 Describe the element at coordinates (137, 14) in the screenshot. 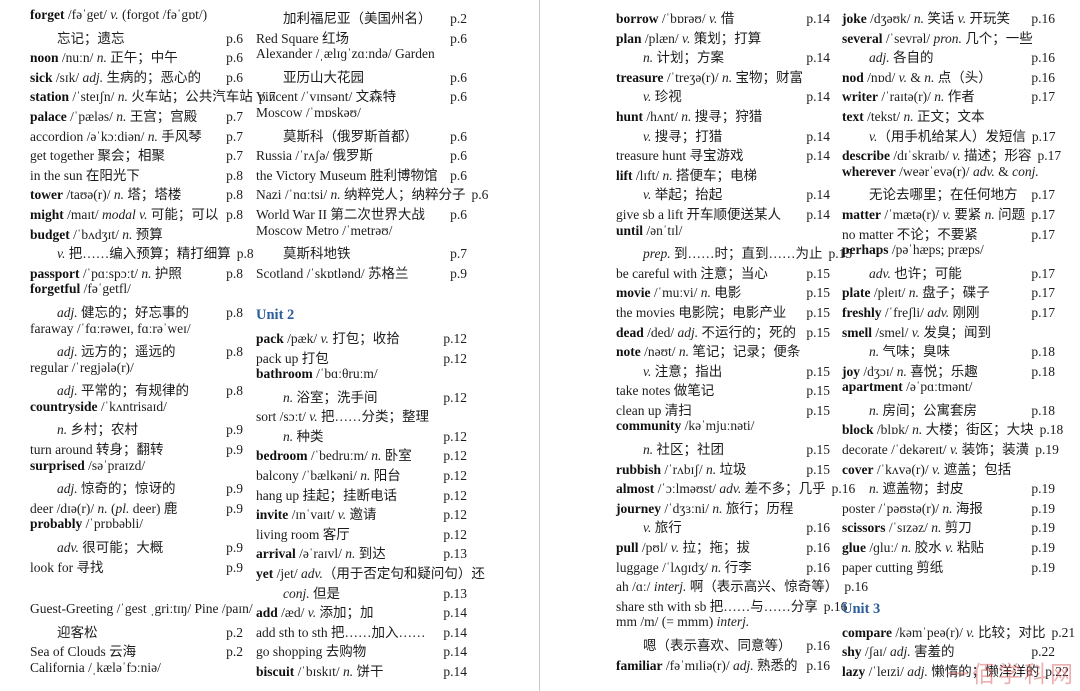

I see `entry-body: /fəˈget/ v. (forgot /fəˈgɒt/)` at that location.